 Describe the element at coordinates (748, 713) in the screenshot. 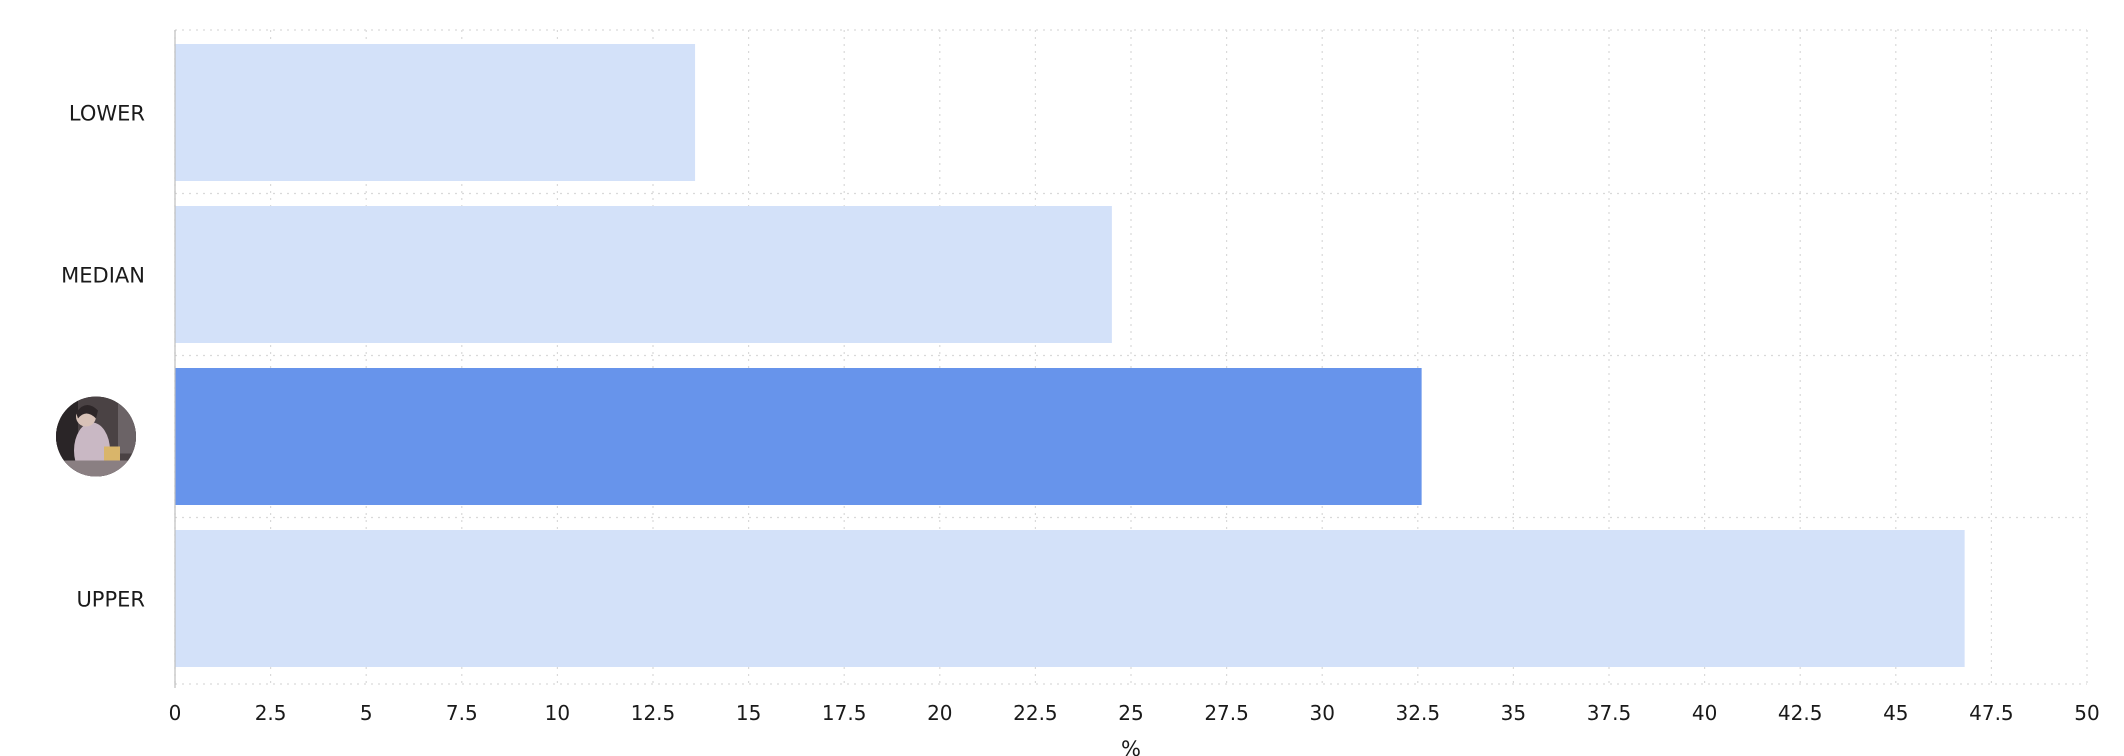

I see `x-tick-label: 15` at that location.